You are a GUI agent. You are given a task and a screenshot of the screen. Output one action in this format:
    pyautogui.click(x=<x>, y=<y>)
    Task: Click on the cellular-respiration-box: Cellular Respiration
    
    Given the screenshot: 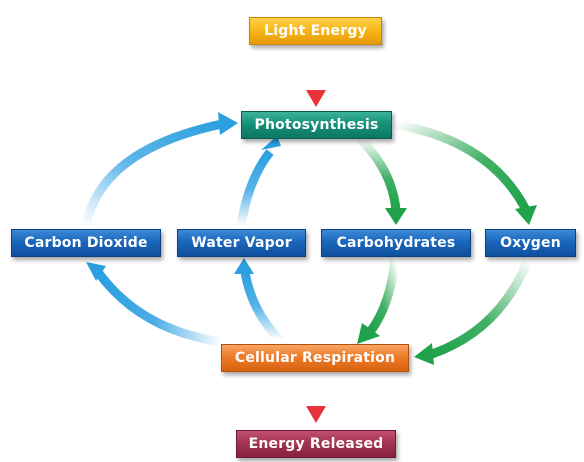 What is the action you would take?
    pyautogui.click(x=315, y=358)
    